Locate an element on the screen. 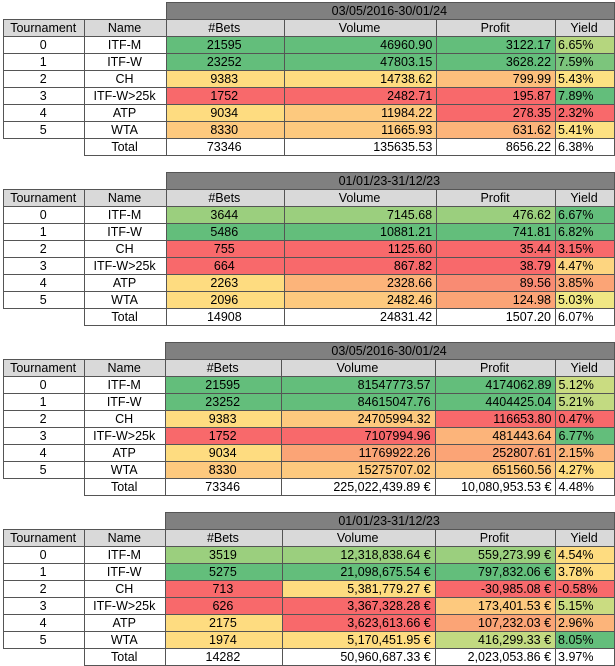 This screenshot has height=666, width=615. total-volume: 24831.42 is located at coordinates (360, 317).